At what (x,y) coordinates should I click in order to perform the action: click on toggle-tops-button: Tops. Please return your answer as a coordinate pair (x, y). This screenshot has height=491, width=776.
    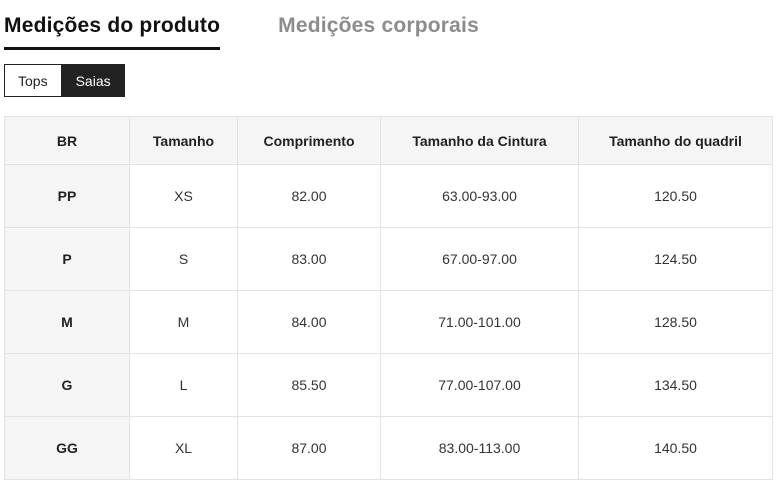
    Looking at the image, I should click on (33, 80).